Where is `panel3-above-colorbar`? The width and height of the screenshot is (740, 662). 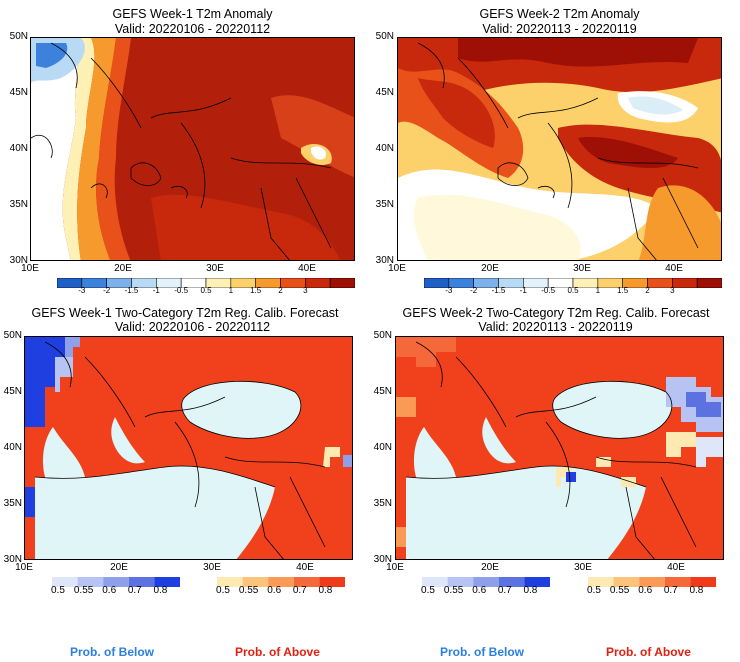
panel3-above-colorbar is located at coordinates (281, 580).